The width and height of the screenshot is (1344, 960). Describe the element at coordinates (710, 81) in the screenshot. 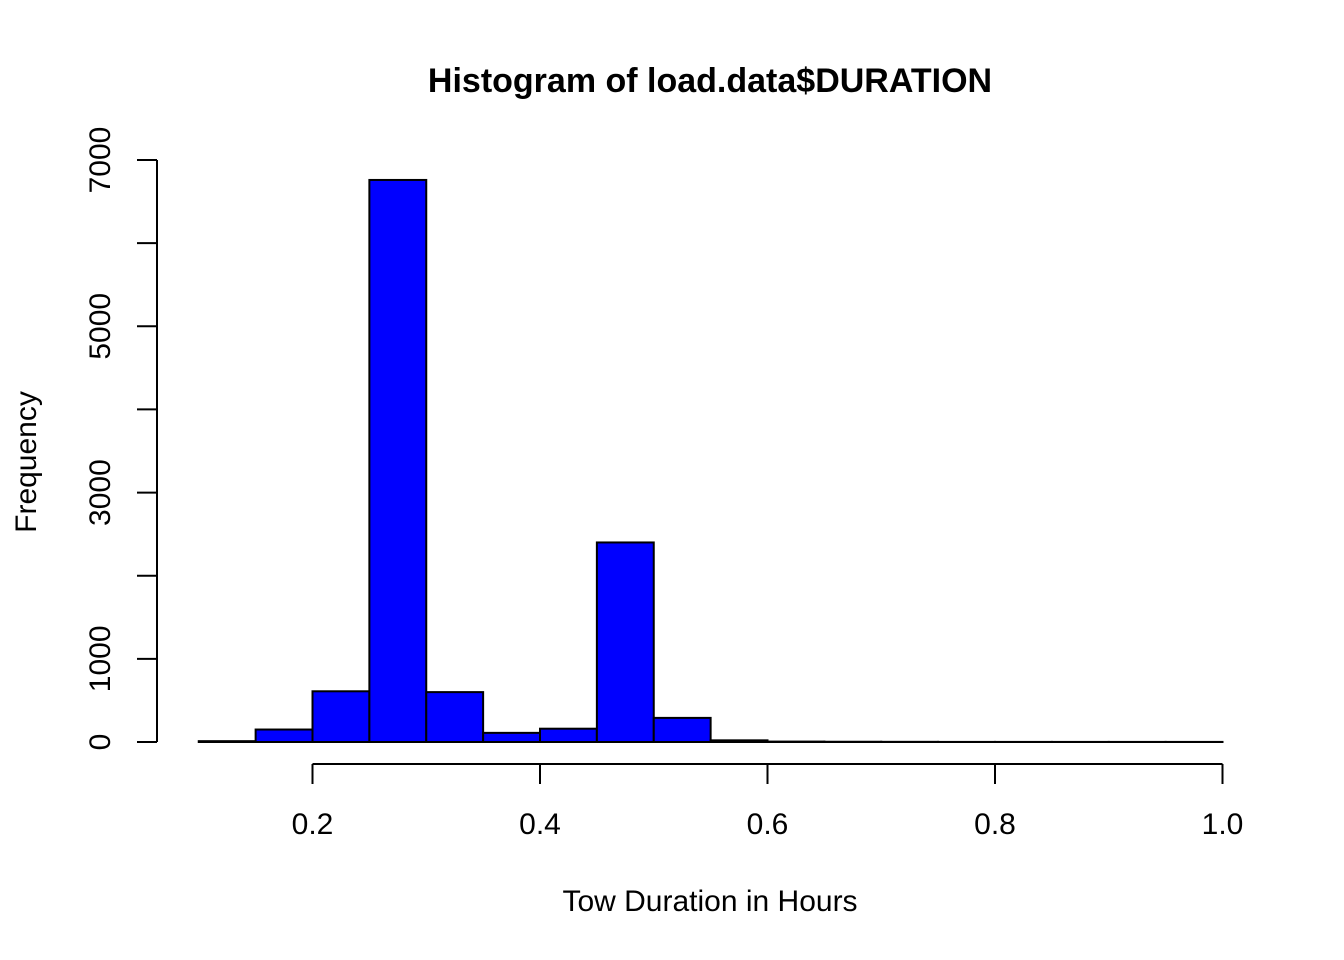

I see `chart-title: Histogram of load.data$DURATION` at that location.